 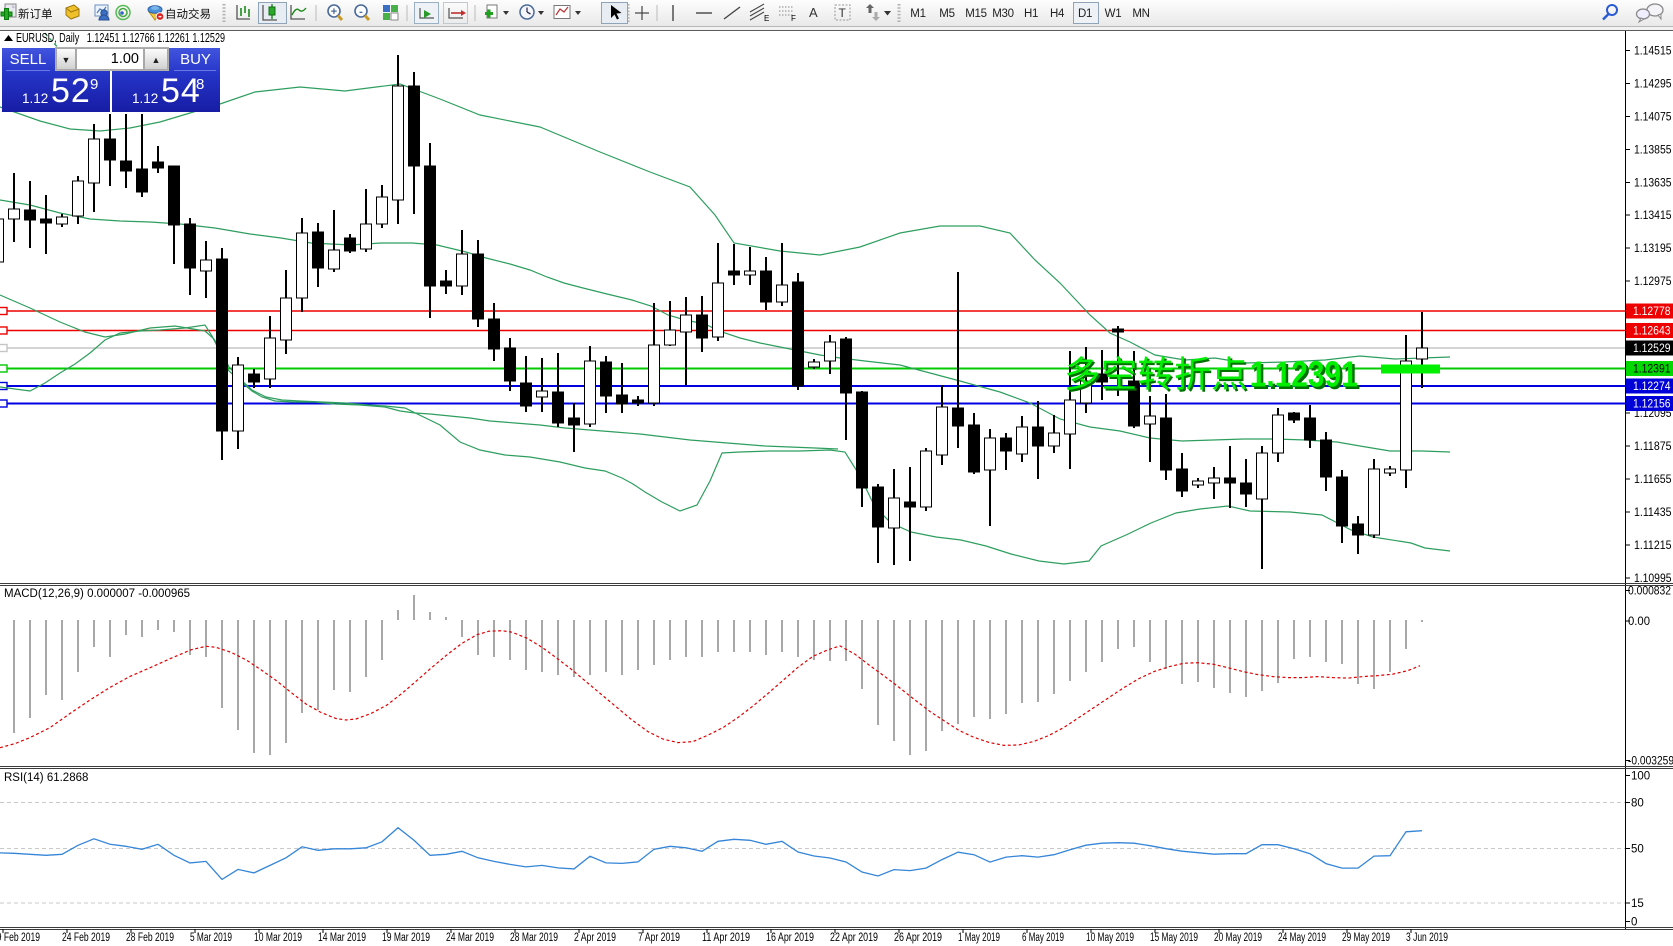 I want to click on svg-text: 1.12975, so click(x=1653, y=282).